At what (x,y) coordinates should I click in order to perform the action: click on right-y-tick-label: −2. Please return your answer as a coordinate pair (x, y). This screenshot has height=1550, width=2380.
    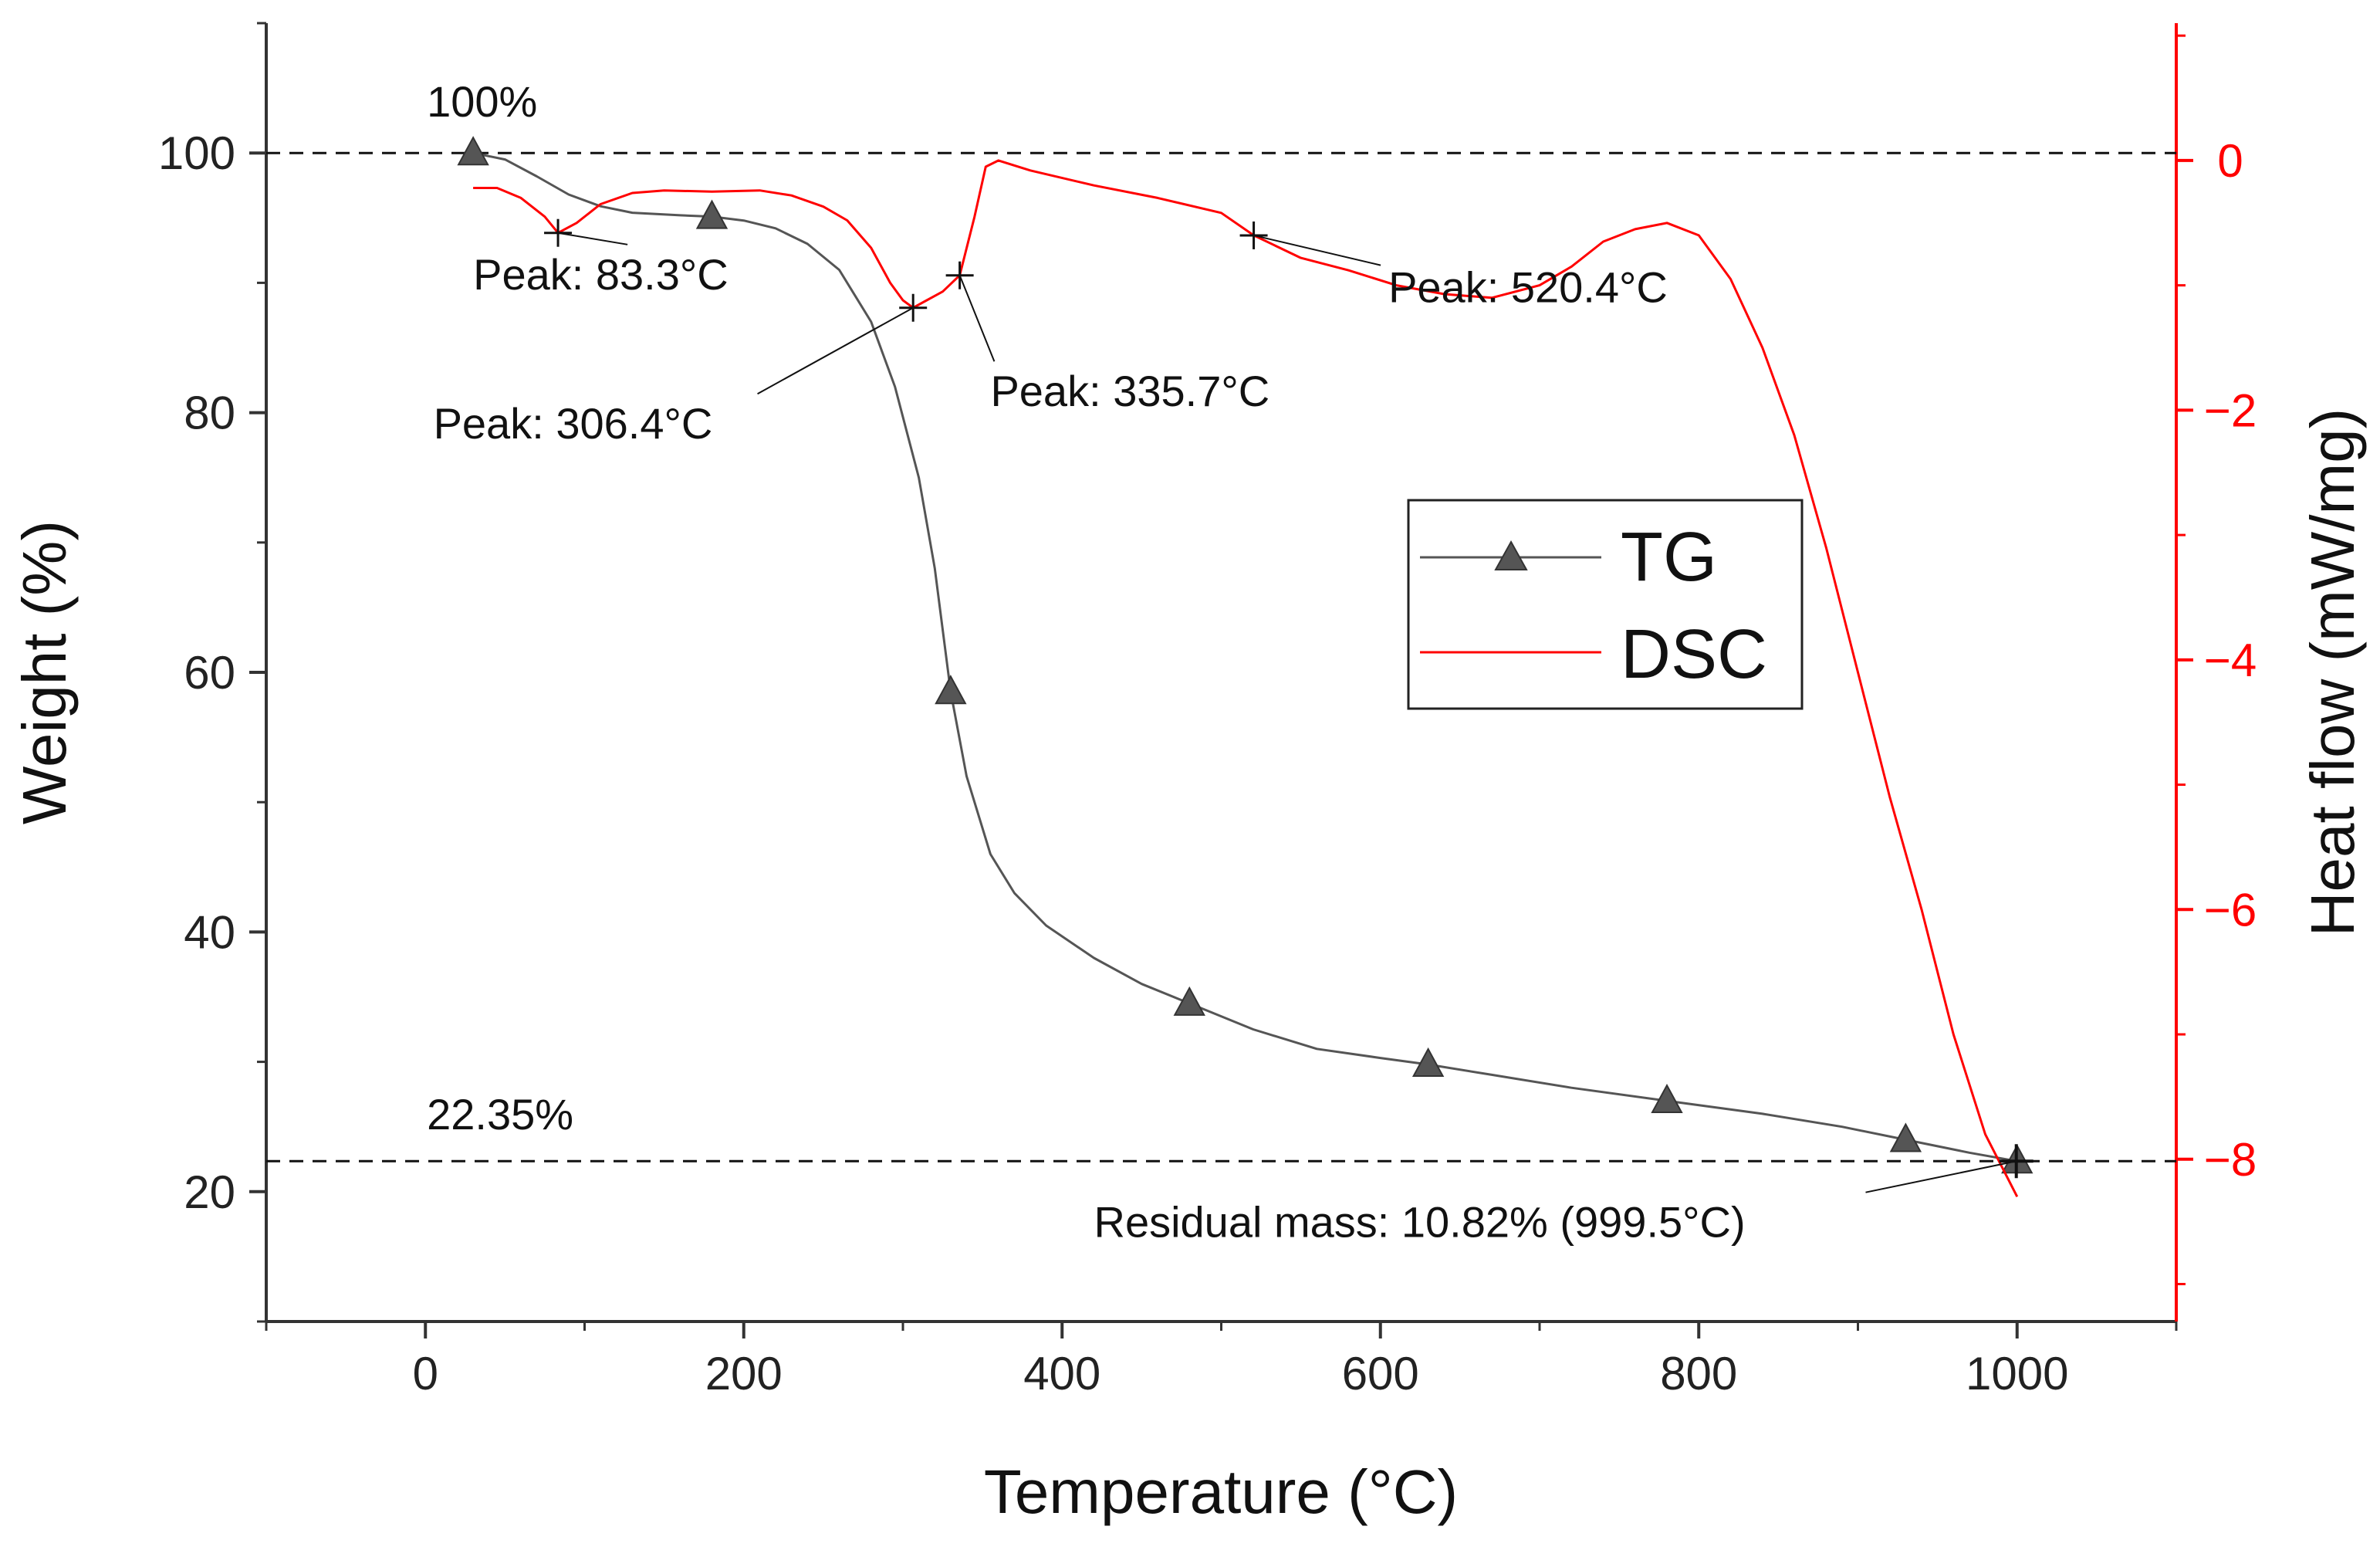
    Looking at the image, I should click on (2230, 410).